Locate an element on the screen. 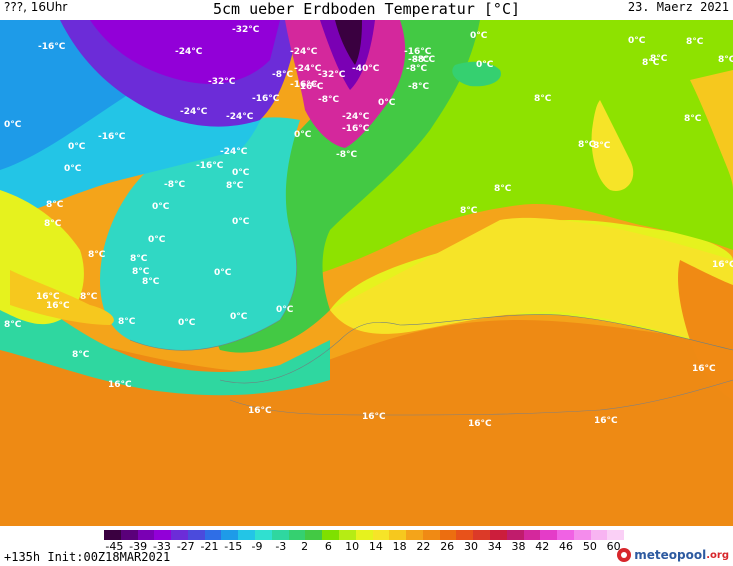 The width and height of the screenshot is (733, 566). colorbar-tick-label: 26 is located at coordinates (447, 546).